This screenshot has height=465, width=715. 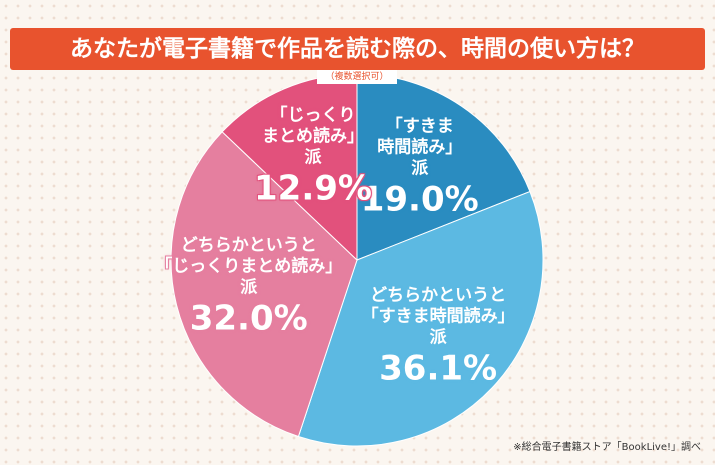 I want to click on value-label: 19.0%, so click(x=419, y=199).